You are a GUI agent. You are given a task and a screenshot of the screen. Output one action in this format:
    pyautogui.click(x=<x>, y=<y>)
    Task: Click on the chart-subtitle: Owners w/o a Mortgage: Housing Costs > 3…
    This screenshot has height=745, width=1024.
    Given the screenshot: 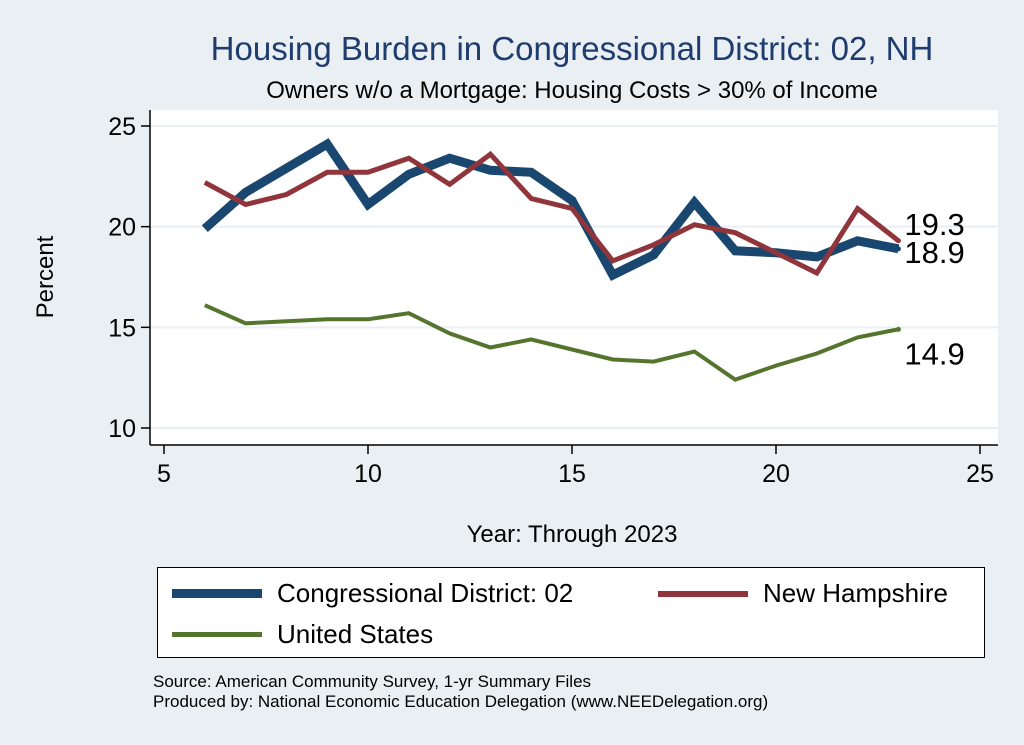 What is the action you would take?
    pyautogui.click(x=572, y=90)
    